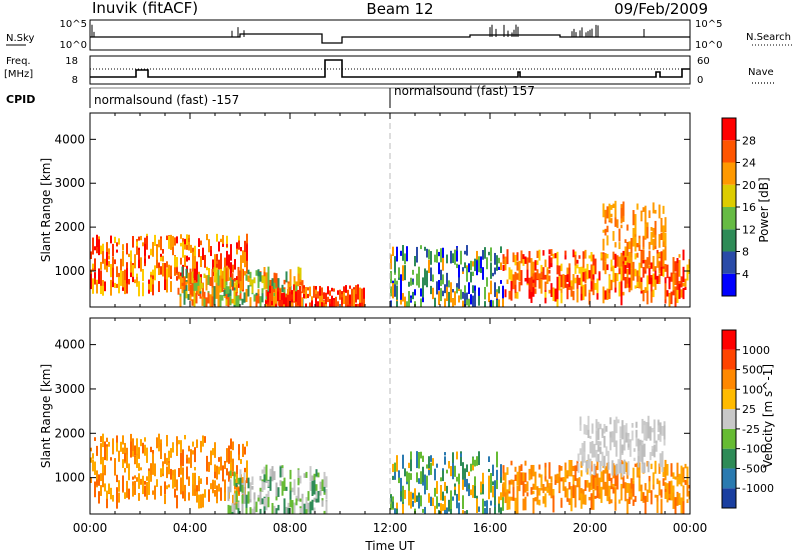 This screenshot has height=554, width=800. Describe the element at coordinates (145, 8) in the screenshot. I see `station-title: Inuvik (fitACF)` at that location.